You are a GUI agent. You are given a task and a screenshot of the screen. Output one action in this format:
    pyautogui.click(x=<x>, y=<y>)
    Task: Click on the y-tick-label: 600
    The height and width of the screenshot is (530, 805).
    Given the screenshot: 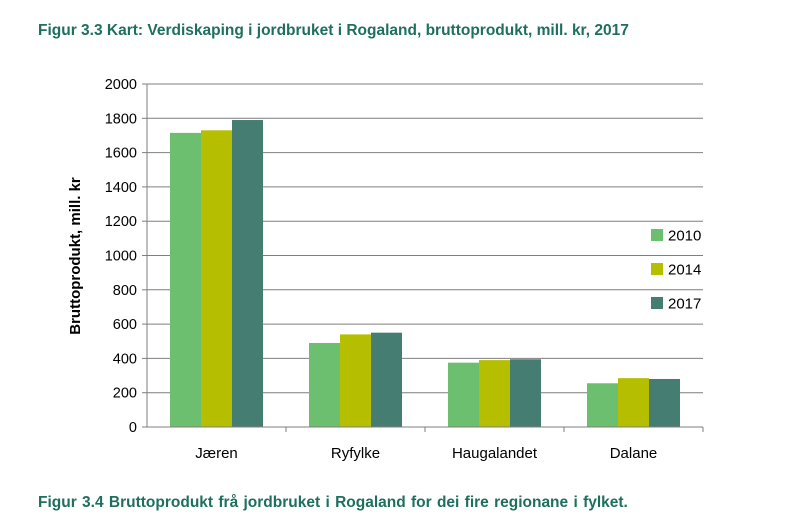 What is the action you would take?
    pyautogui.click(x=125, y=325)
    